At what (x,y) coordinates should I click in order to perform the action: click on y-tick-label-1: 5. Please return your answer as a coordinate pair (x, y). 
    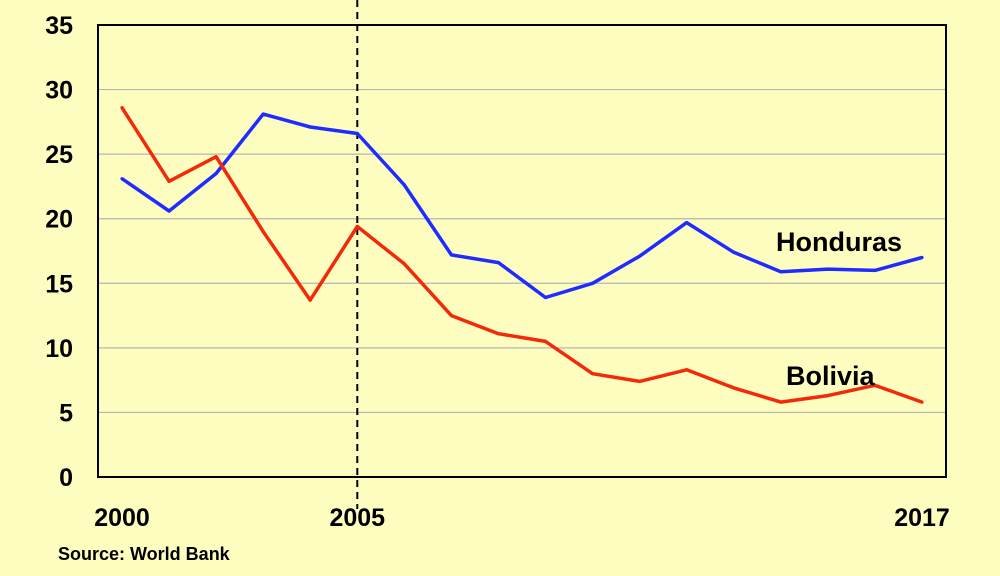
    Looking at the image, I should click on (66, 413).